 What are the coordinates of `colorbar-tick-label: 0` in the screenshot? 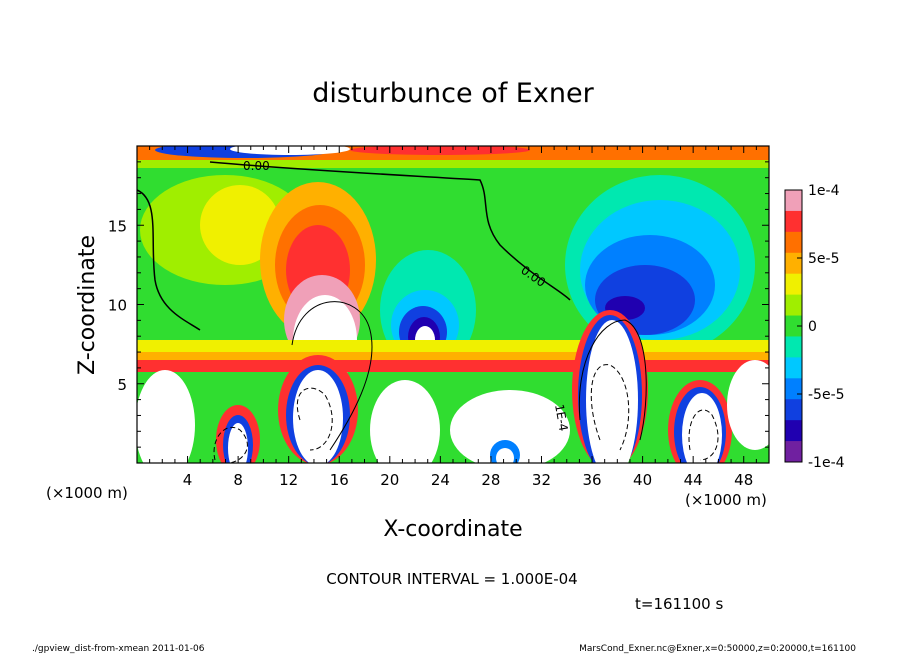 It's located at (812, 327).